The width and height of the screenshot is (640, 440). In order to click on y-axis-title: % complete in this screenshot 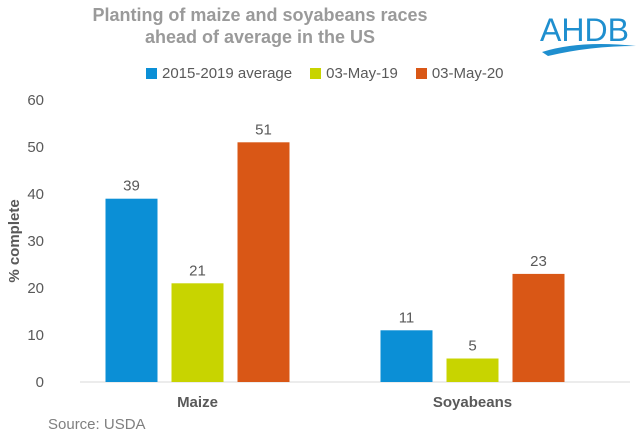, I will do `click(14, 240)`.